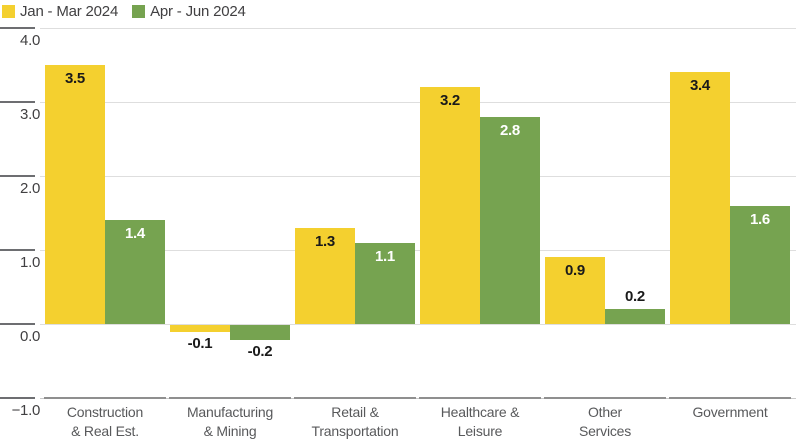  What do you see at coordinates (30, 188) in the screenshot?
I see `y-axis-tick-label: 2.0` at bounding box center [30, 188].